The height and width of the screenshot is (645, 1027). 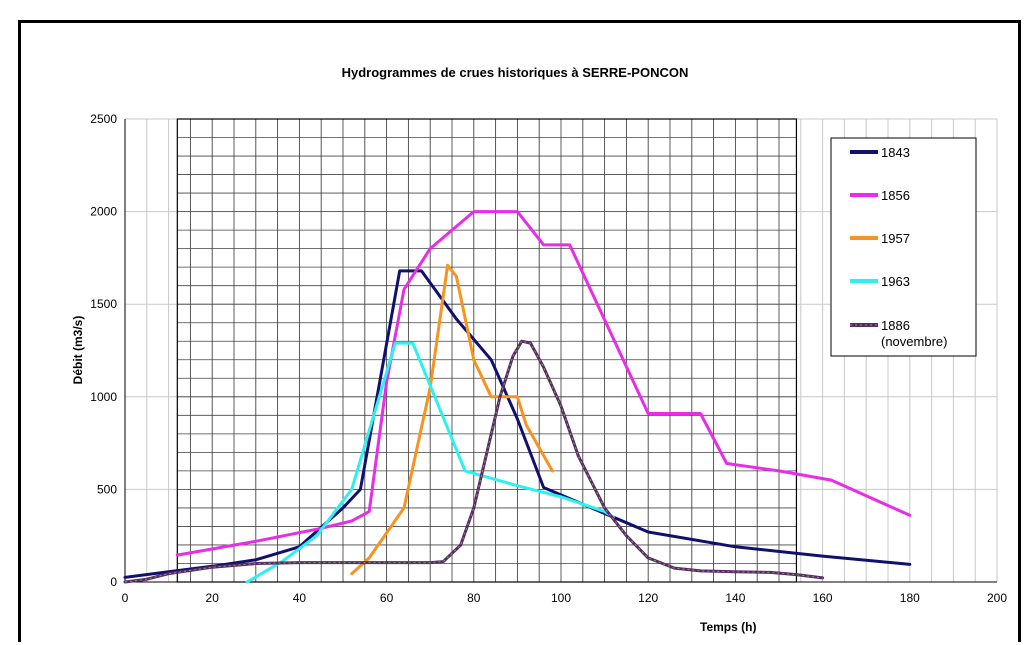 What do you see at coordinates (910, 598) in the screenshot?
I see `x-tick-label: 180` at bounding box center [910, 598].